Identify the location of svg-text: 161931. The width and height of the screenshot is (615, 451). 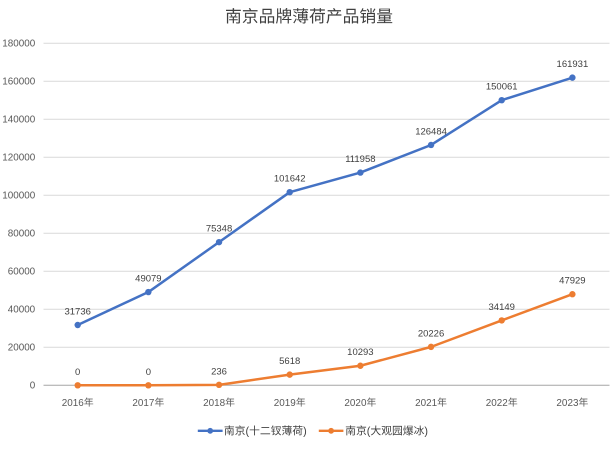
(573, 64).